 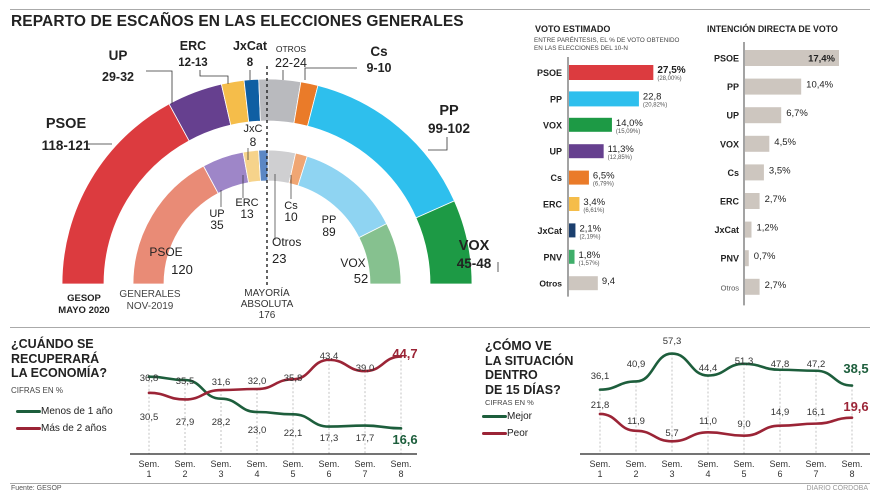 What do you see at coordinates (816, 412) in the screenshot?
I see `situacion-data-label-1-6: 16,1` at bounding box center [816, 412].